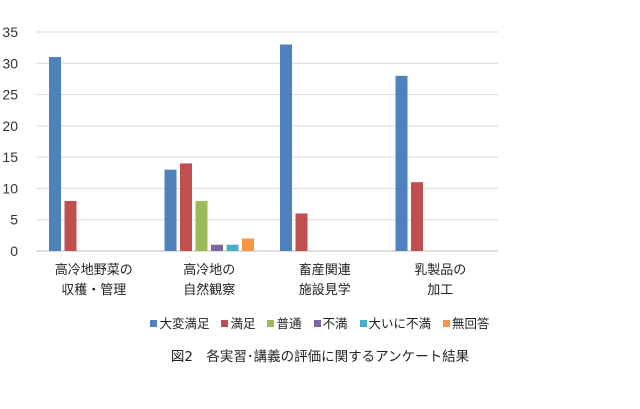  Describe the element at coordinates (471, 323) in the screenshot. I see `legend-label: 無回答` at that location.